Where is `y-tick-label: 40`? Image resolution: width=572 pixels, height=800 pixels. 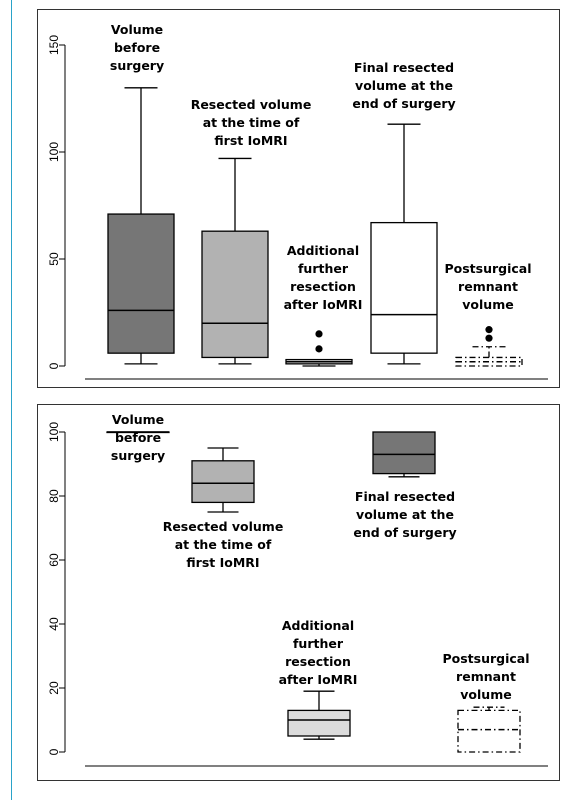 y-tick-label: 40 is located at coordinates (54, 624).